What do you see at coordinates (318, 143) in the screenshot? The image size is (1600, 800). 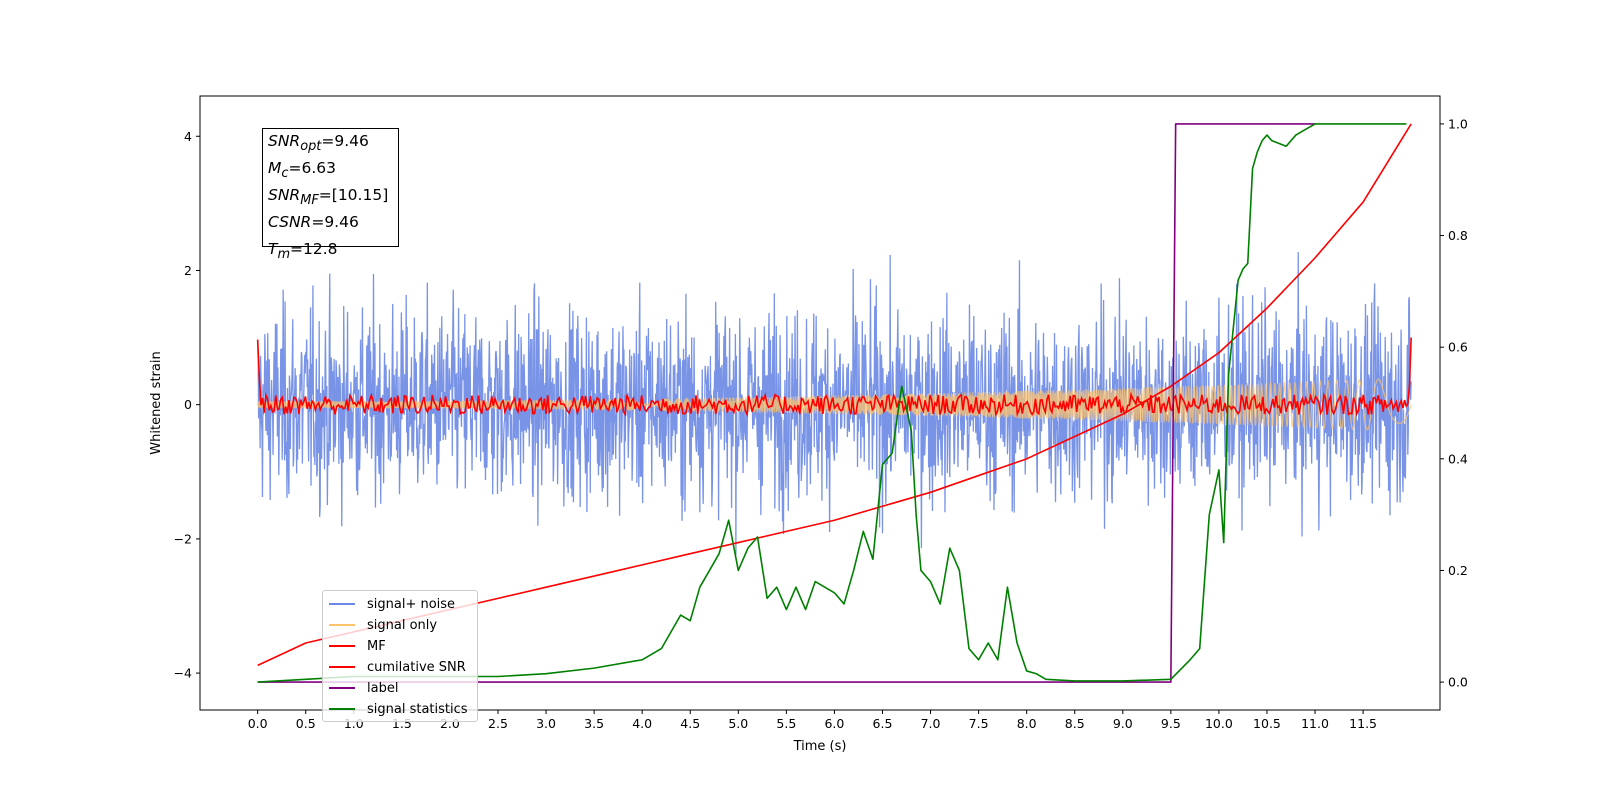 I see `annotation-line: SNRopt=9.46` at bounding box center [318, 143].